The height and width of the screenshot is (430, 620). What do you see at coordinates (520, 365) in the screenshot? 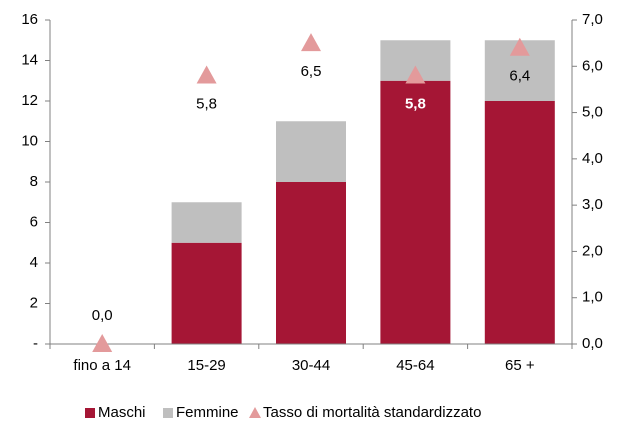
I see `x-tick-label: 65 +` at bounding box center [520, 365].